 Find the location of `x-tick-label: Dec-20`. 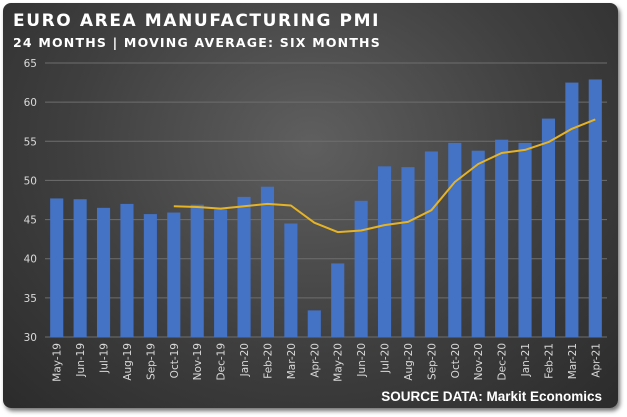

x-tick-label: Dec-20 is located at coordinates (503, 361).